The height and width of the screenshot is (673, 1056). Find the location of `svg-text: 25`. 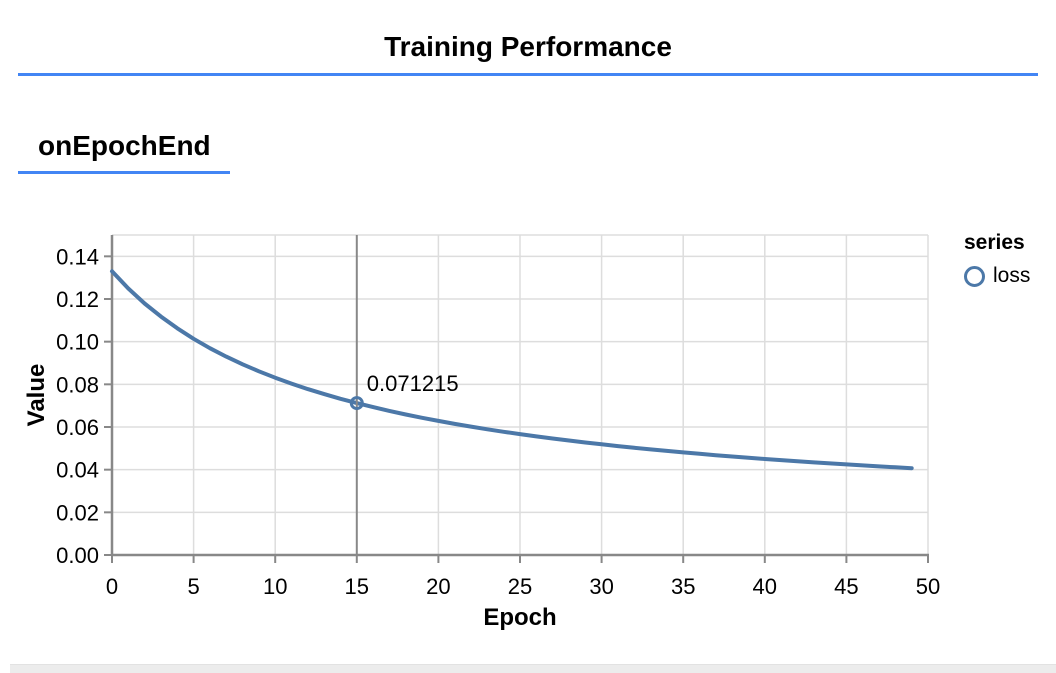

svg-text: 25 is located at coordinates (520, 586).